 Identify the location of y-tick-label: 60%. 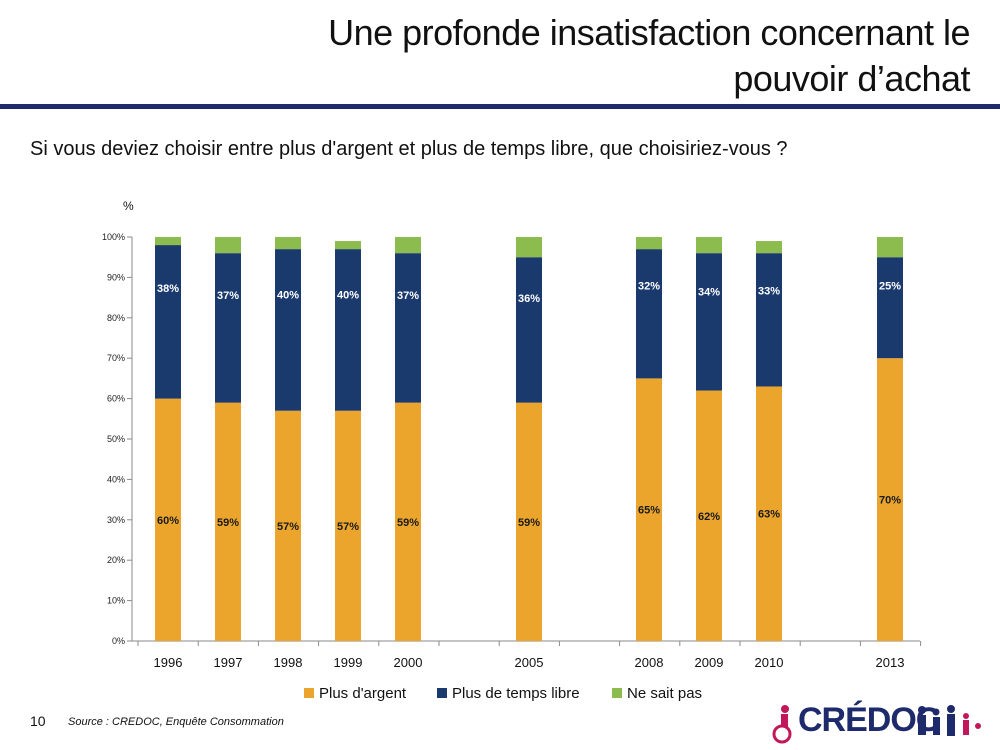
(116, 399).